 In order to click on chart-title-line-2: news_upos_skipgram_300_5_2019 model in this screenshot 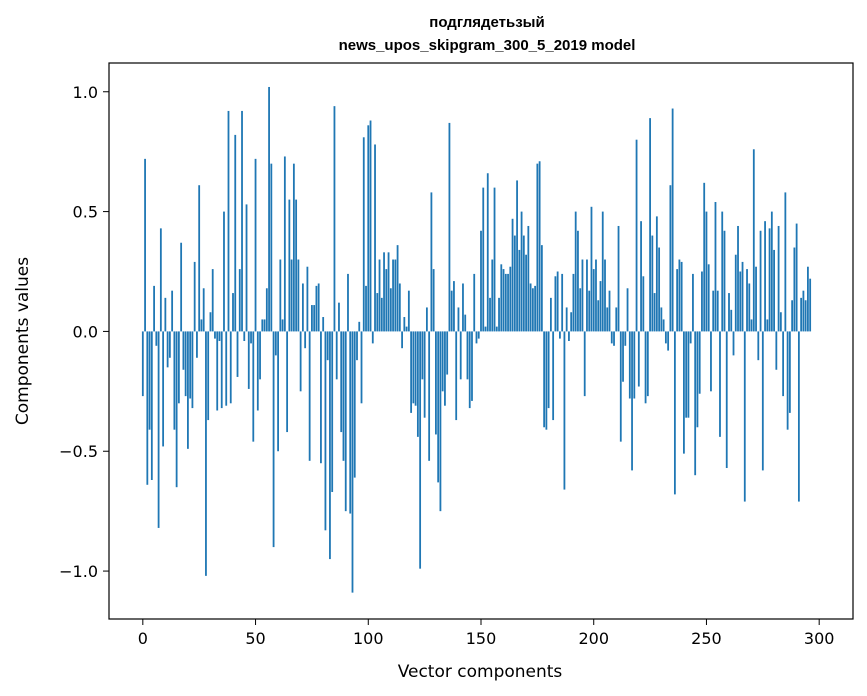, I will do `click(487, 45)`.